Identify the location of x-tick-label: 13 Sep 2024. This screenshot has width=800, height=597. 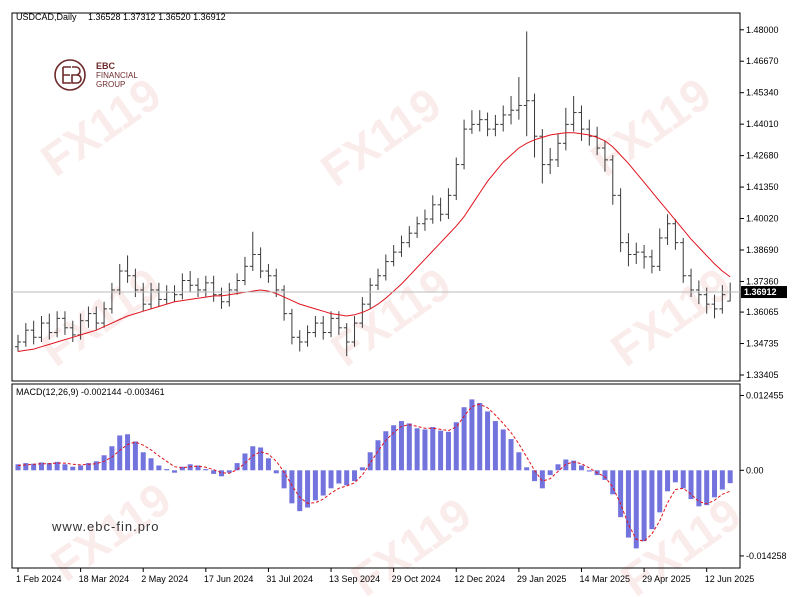
(354, 579).